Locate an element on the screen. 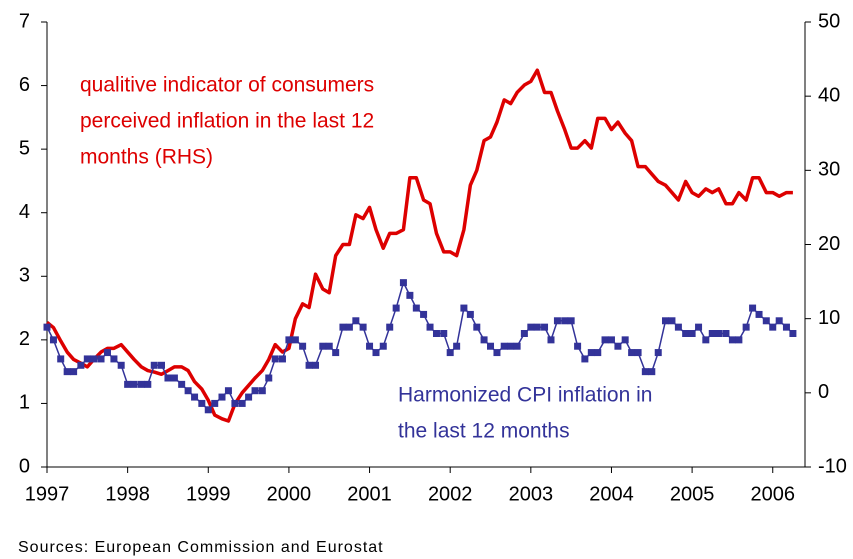  x-tick-label: 1997 is located at coordinates (47, 494).